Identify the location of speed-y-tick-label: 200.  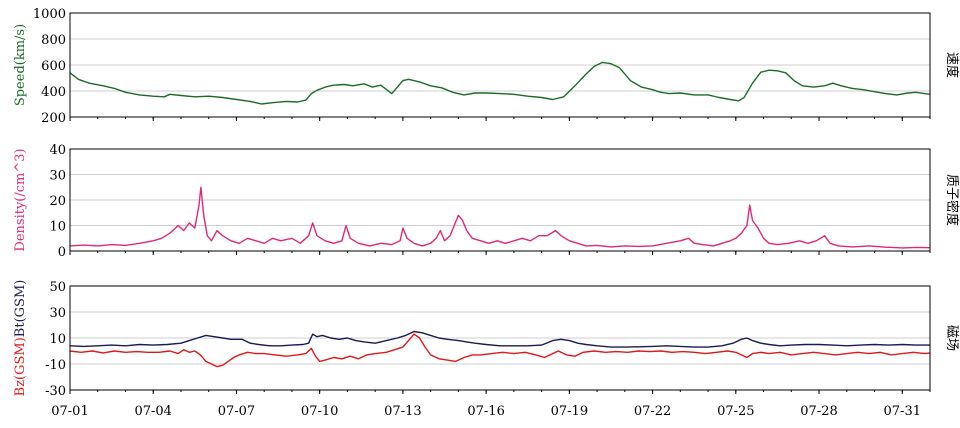
(53, 118).